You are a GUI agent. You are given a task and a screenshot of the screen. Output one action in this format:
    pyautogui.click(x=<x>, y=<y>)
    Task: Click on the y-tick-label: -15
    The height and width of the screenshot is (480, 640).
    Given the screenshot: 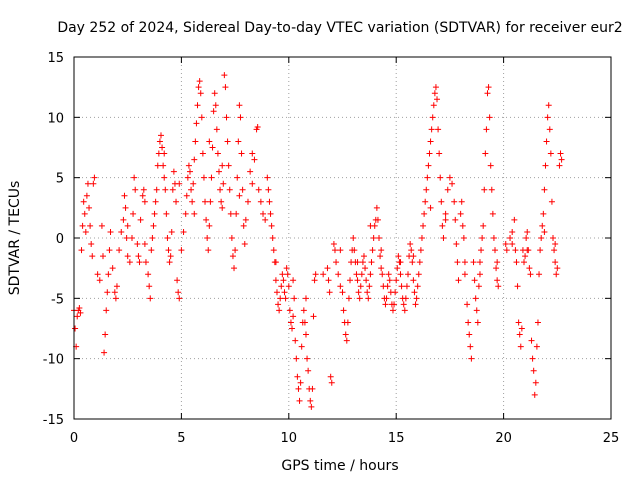 What is the action you would take?
    pyautogui.click(x=53, y=420)
    